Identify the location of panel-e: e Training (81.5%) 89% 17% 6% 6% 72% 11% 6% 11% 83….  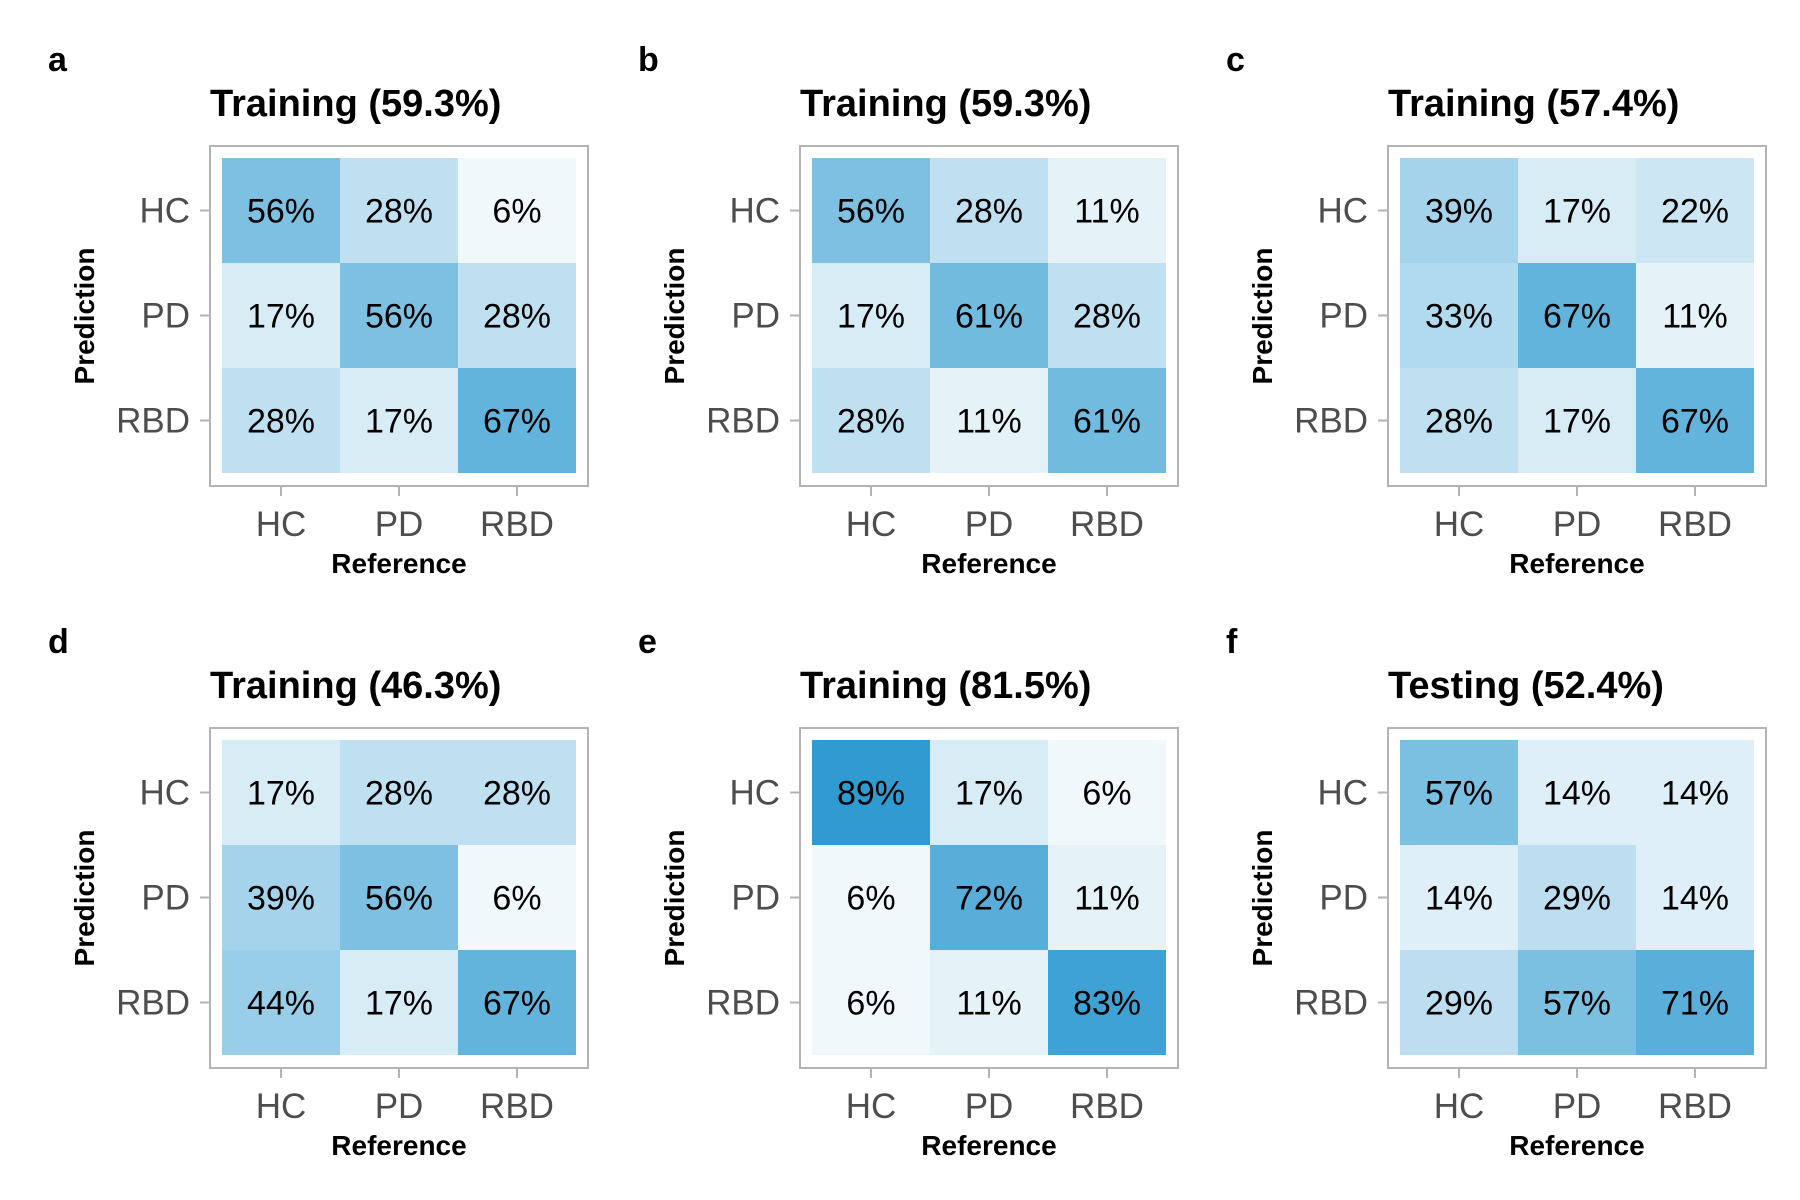
(908, 892).